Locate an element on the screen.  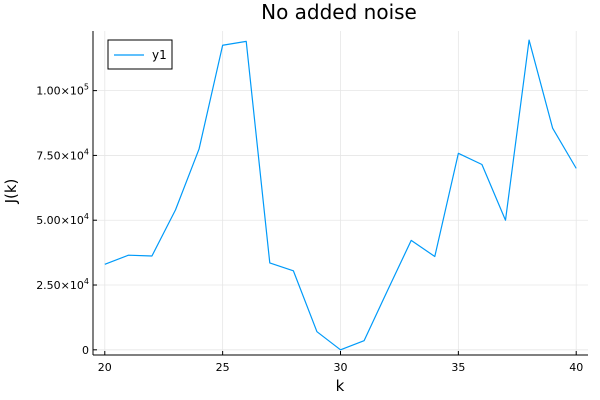
x-axis-ticks: 20 25 30 35 40 is located at coordinates (340, 362).